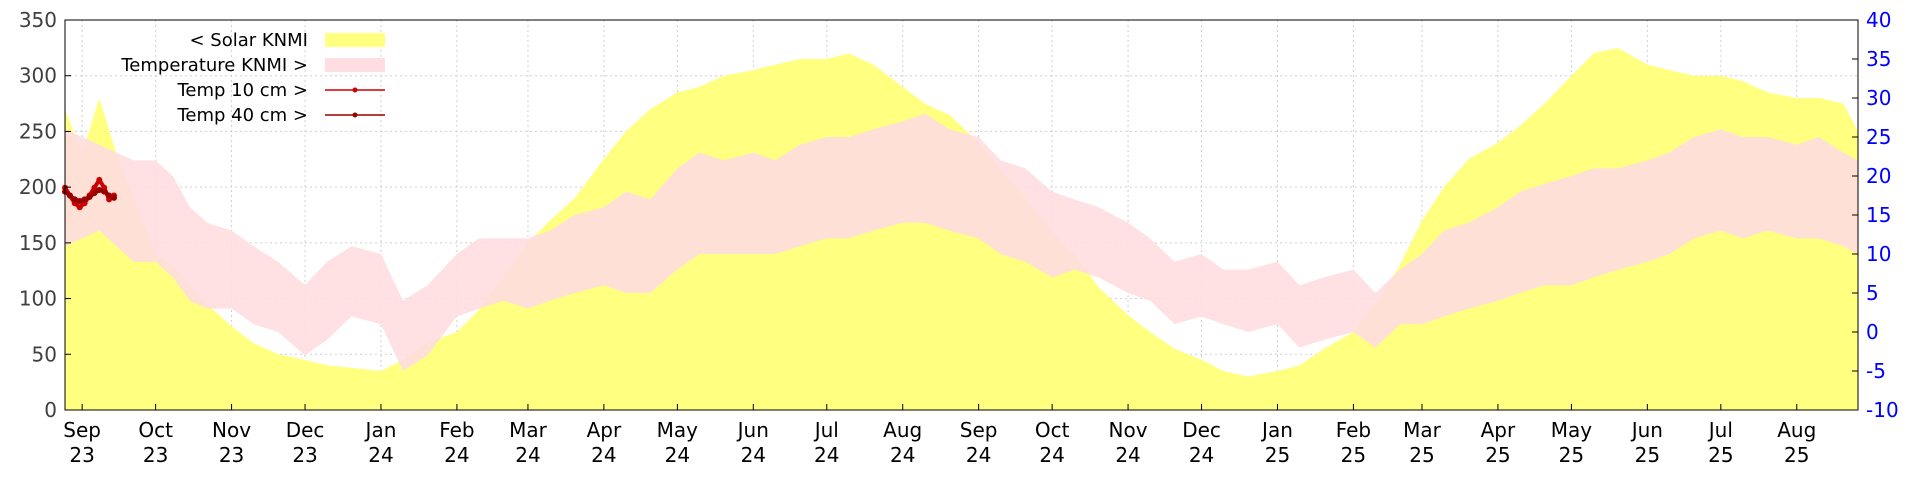  Describe the element at coordinates (1872, 332) in the screenshot. I see `right-axis-tick-label: 0` at that location.